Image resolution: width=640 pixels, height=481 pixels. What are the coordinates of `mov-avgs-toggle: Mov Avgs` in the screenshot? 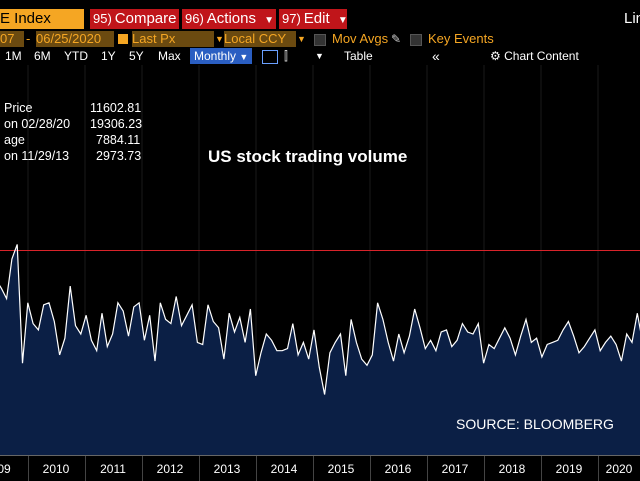 It's located at (351, 39).